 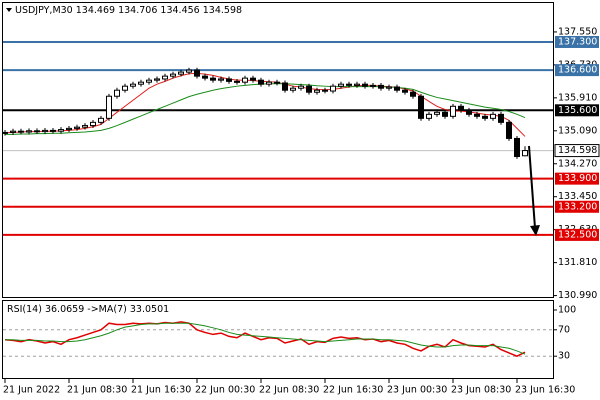 What do you see at coordinates (577, 130) in the screenshot?
I see `y-tick-label: 135.090` at bounding box center [577, 130].